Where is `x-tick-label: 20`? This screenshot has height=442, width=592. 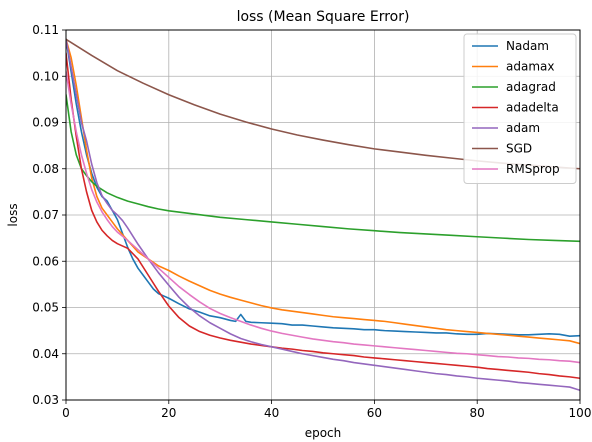 x-tick-label: 20 is located at coordinates (168, 413).